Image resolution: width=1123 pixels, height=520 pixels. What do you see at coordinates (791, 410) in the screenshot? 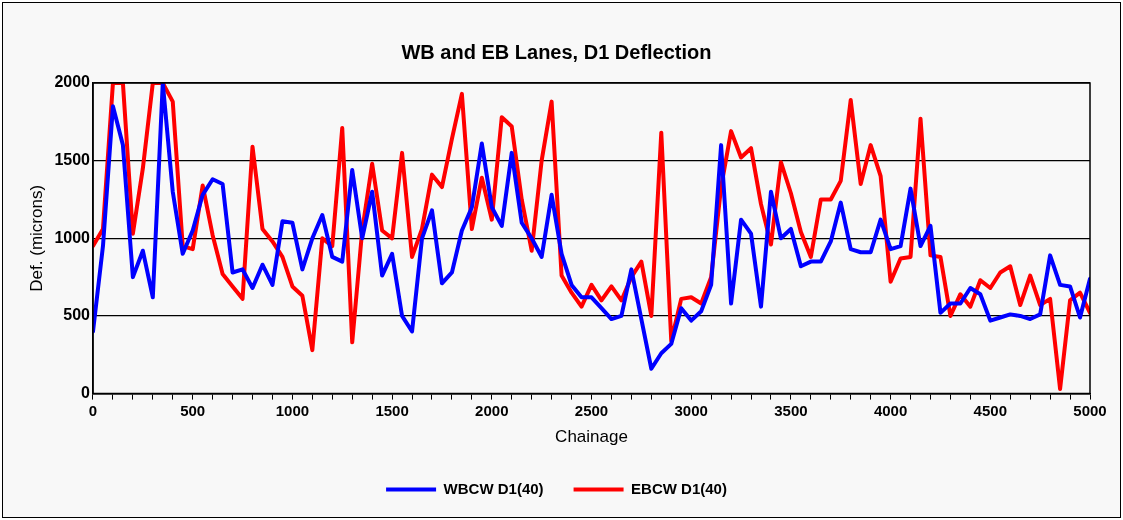
I see `x-tick-label: 3500` at bounding box center [791, 410].